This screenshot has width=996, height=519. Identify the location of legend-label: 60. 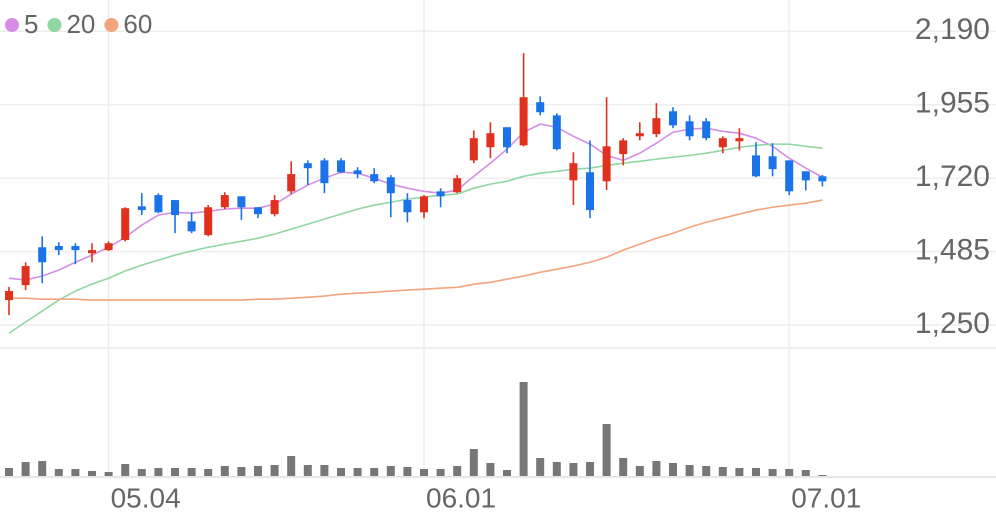
(137, 24).